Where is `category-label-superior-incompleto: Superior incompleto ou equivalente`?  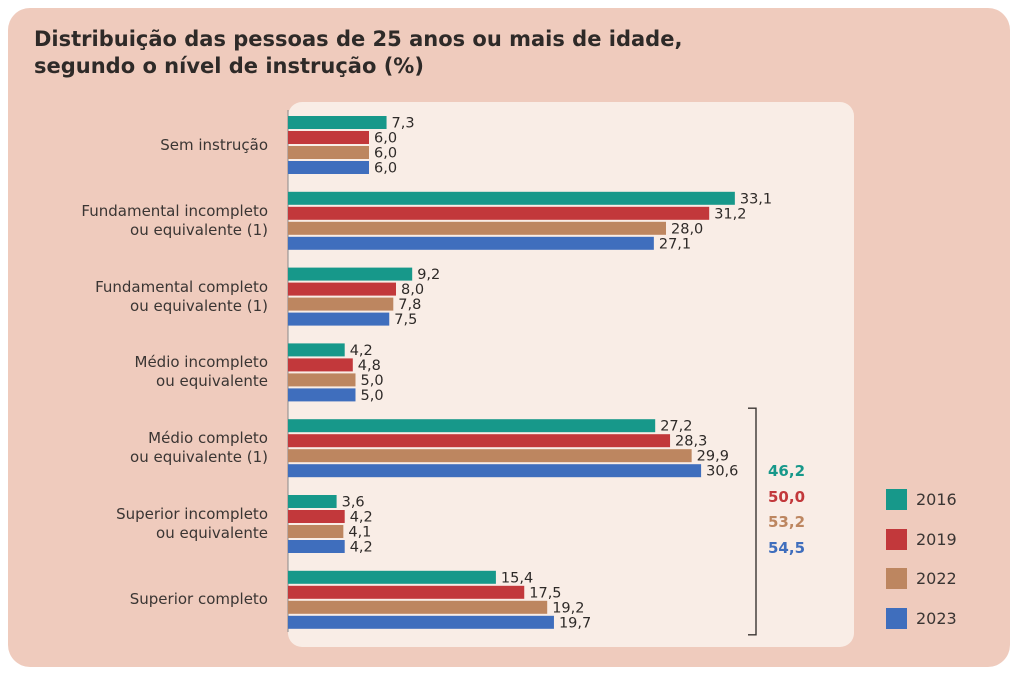 category-label-superior-incompleto: Superior incompleto ou equivalente is located at coordinates (139, 524).